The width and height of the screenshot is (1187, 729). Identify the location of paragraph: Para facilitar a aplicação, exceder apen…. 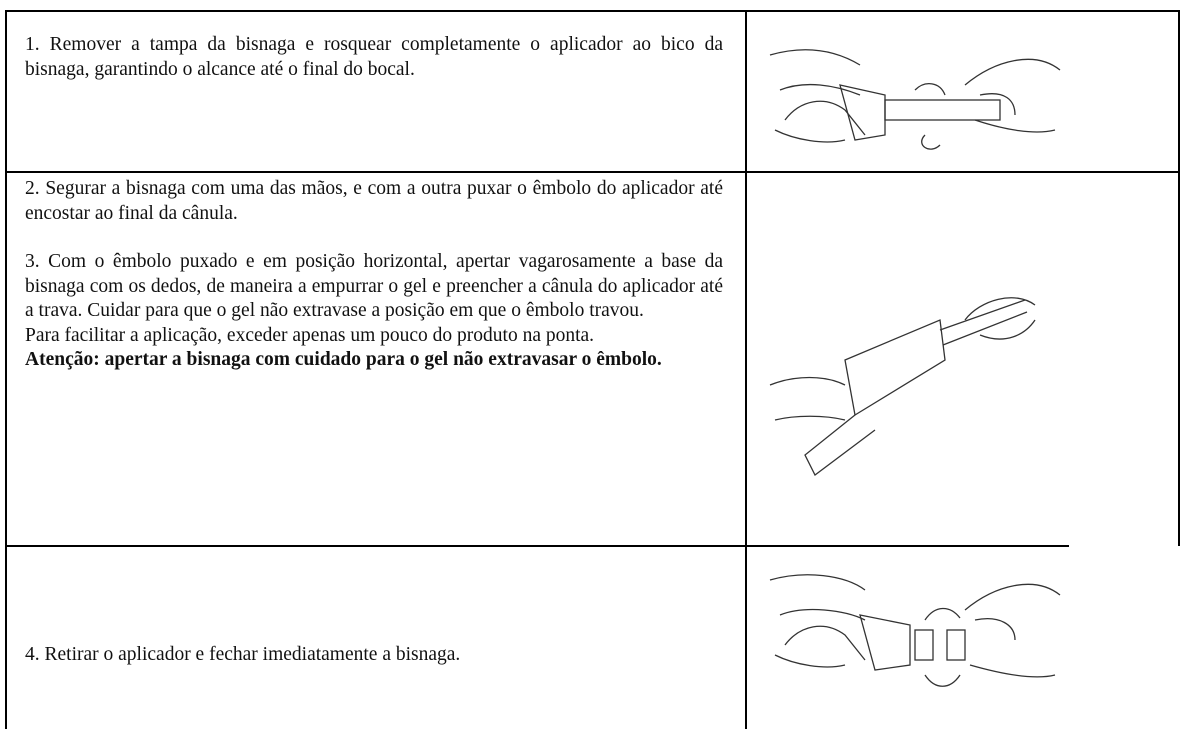
(310, 335).